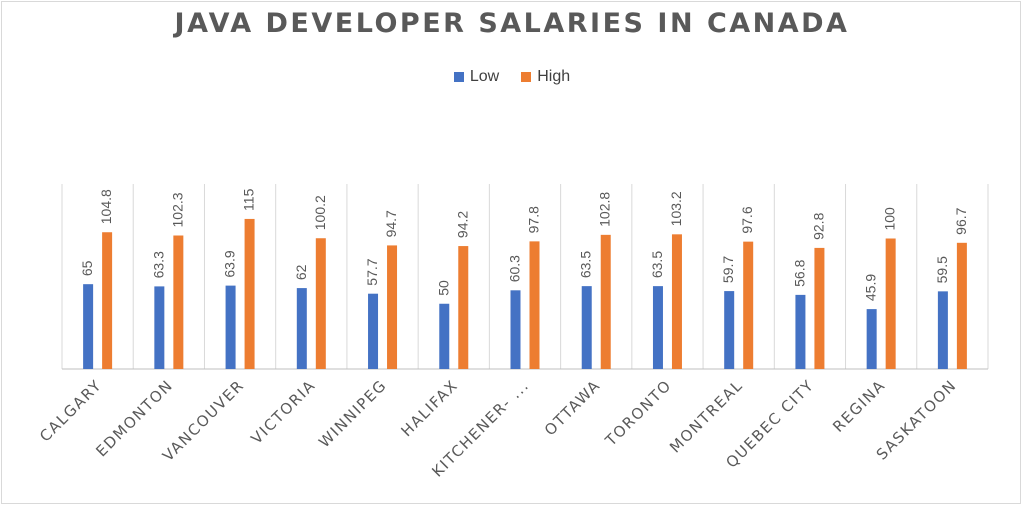 This screenshot has width=1024, height=507. I want to click on category-tick-label: HALIFAX, so click(430, 408).